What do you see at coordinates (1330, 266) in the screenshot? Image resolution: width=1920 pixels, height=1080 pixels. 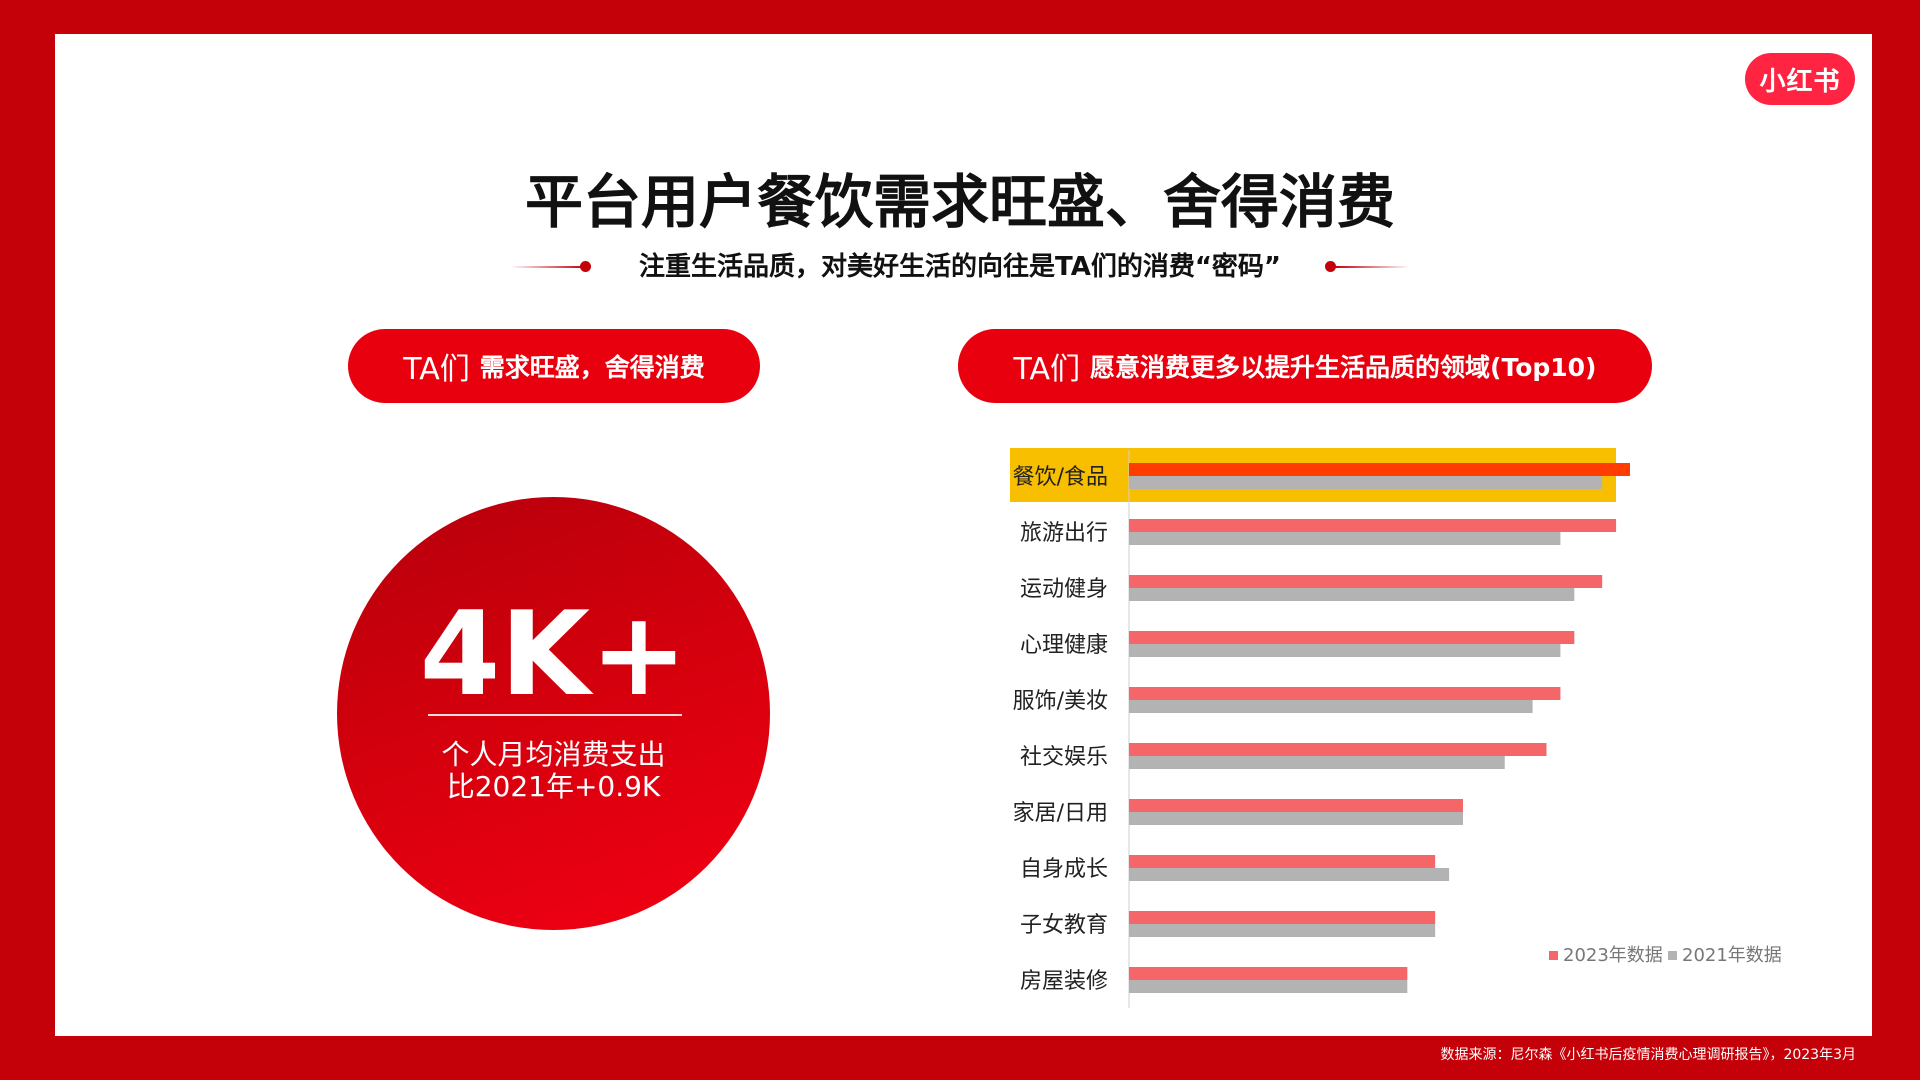 I see `subtitle-right-dot` at bounding box center [1330, 266].